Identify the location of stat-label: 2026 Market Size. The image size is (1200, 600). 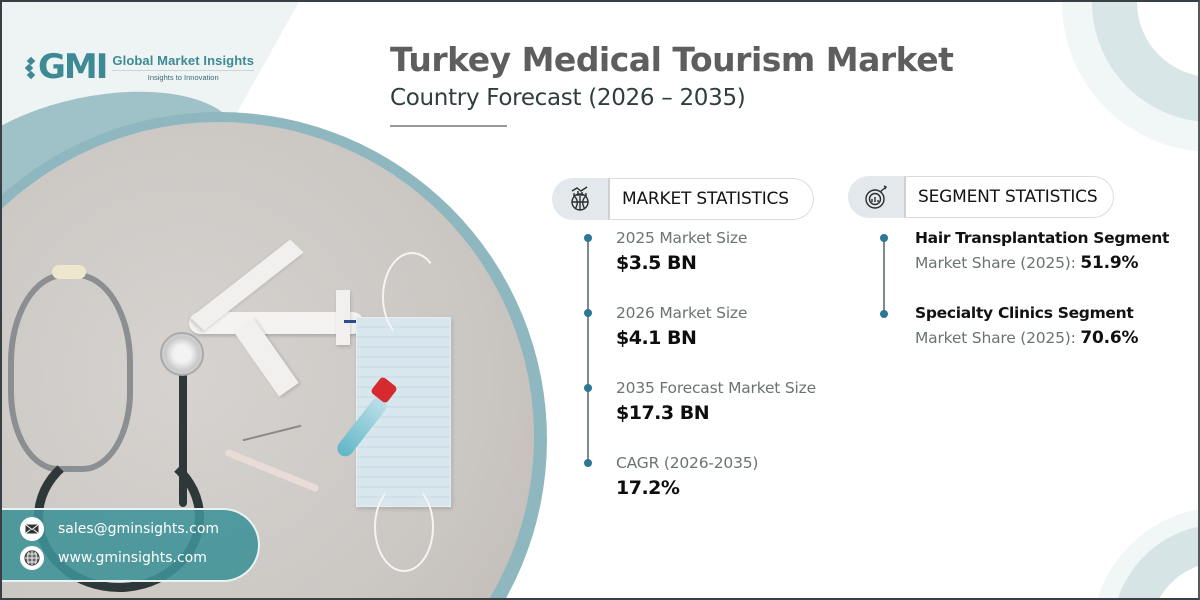
(682, 313).